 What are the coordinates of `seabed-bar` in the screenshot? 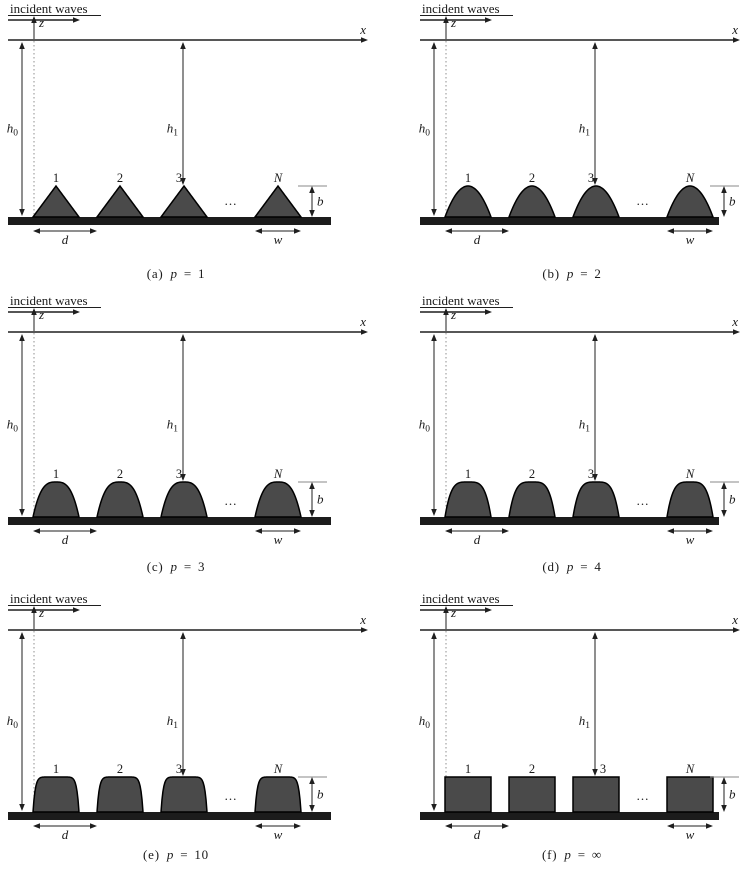 It's located at (569, 221).